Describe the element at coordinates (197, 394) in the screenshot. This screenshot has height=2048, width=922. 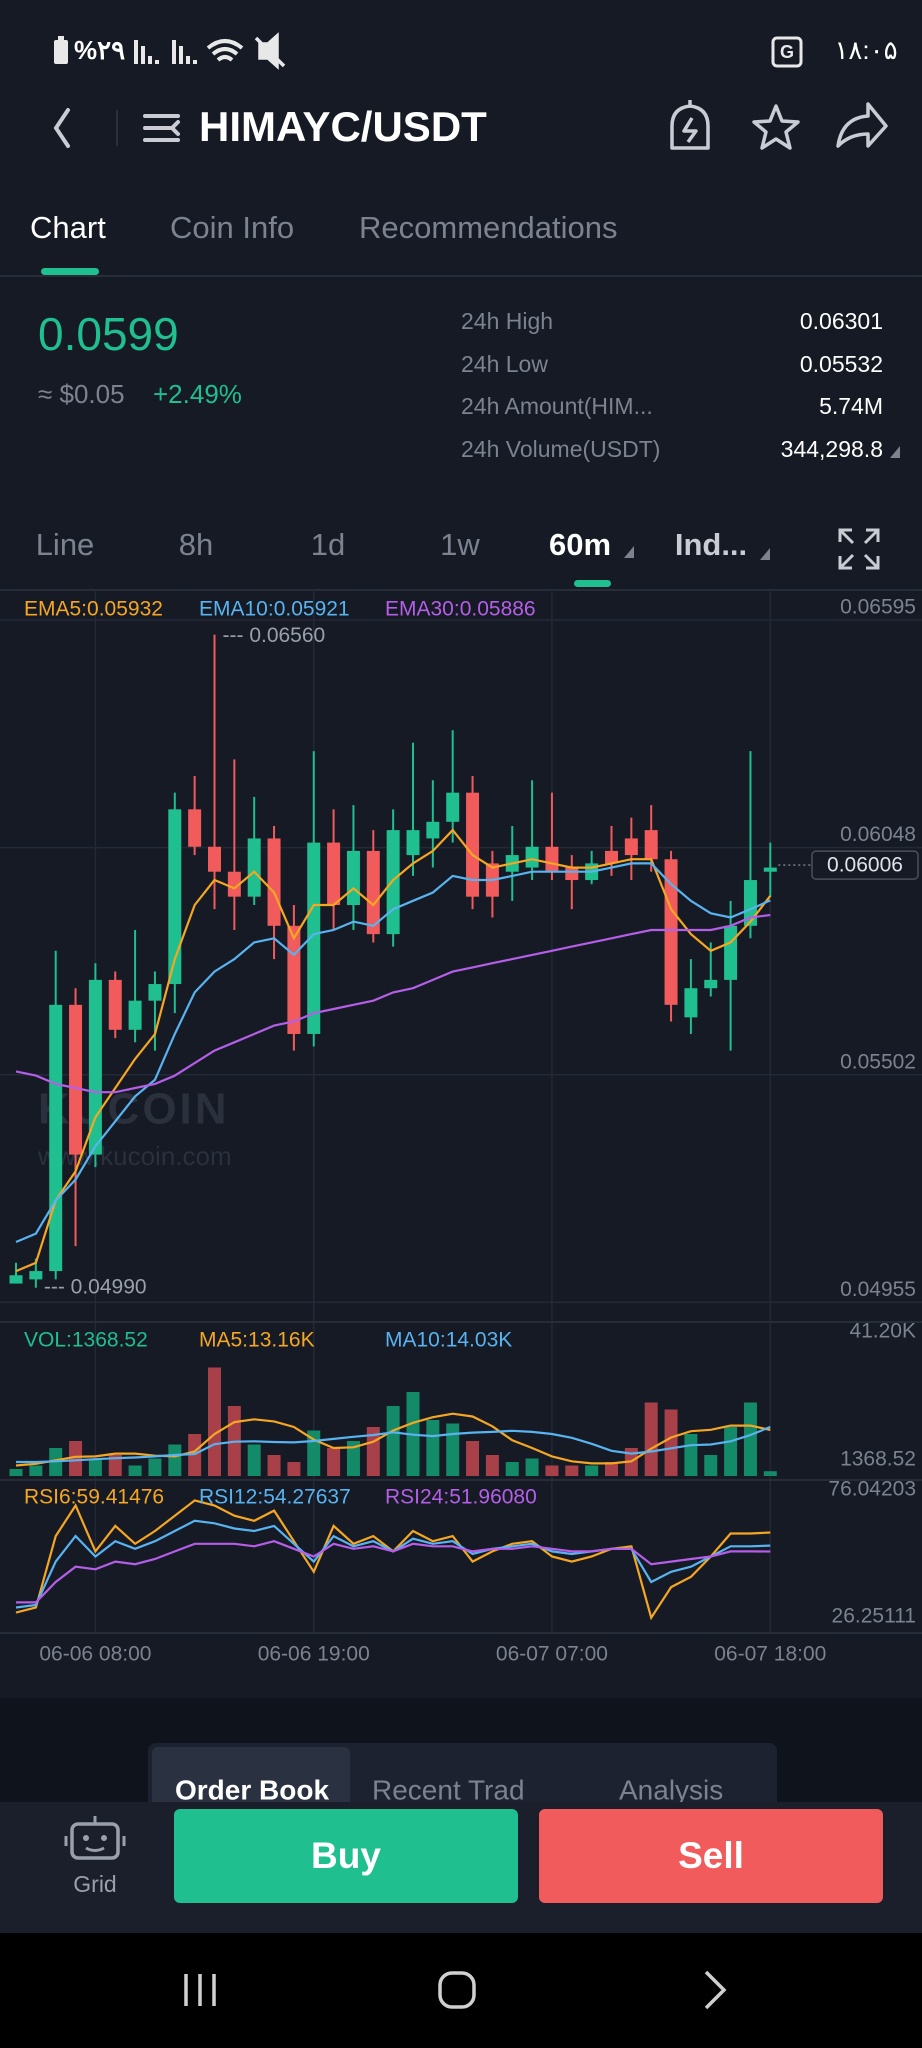
I see `price-change: +2.49%` at that location.